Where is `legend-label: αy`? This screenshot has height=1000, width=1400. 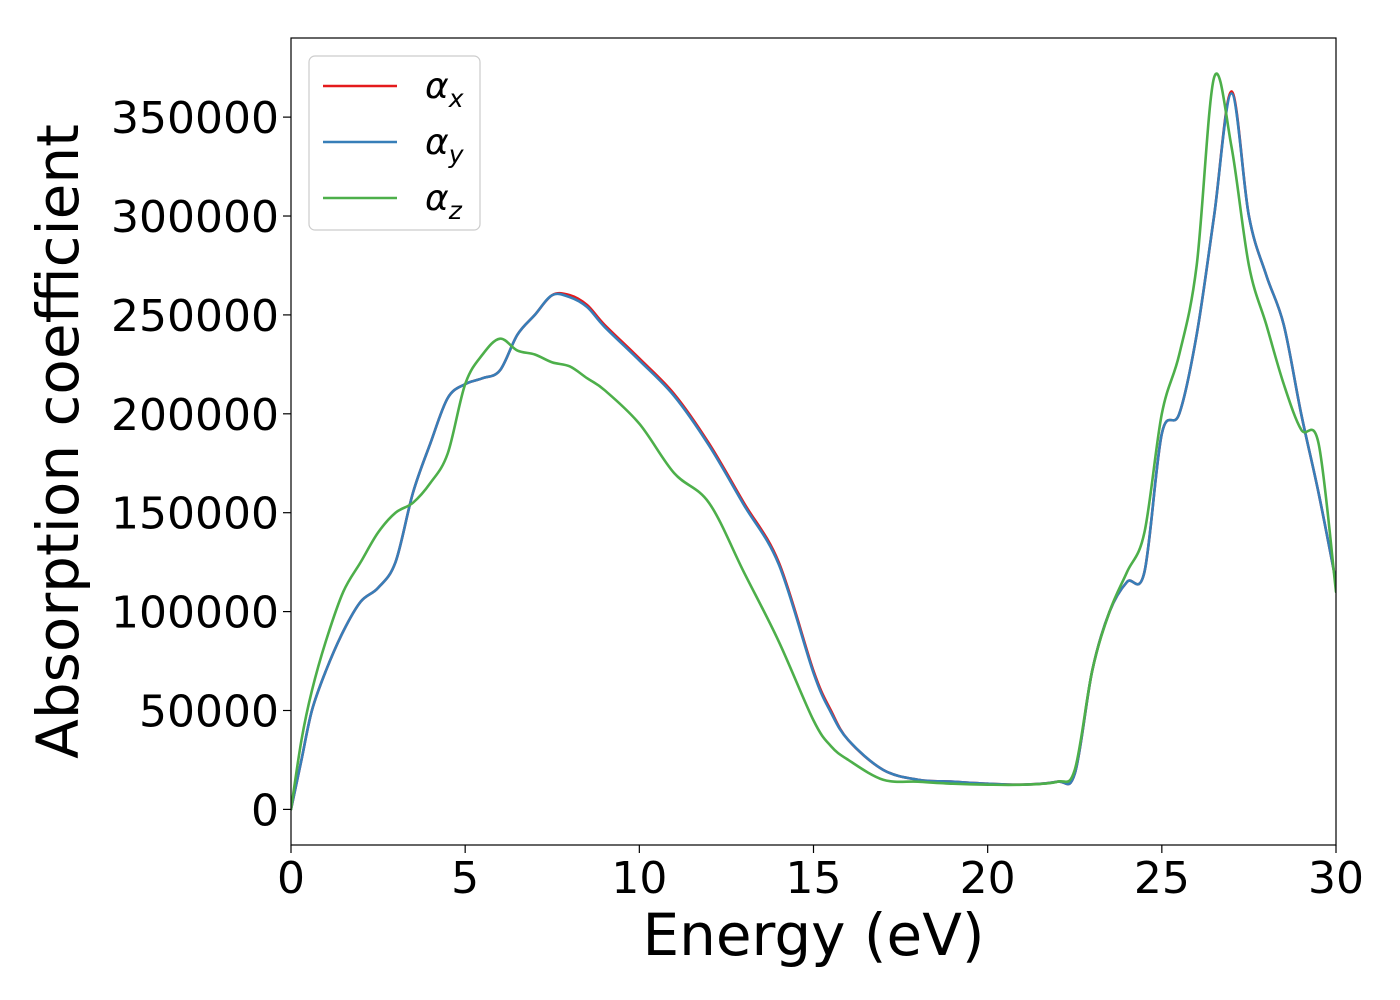 legend-label: αy is located at coordinates (445, 145).